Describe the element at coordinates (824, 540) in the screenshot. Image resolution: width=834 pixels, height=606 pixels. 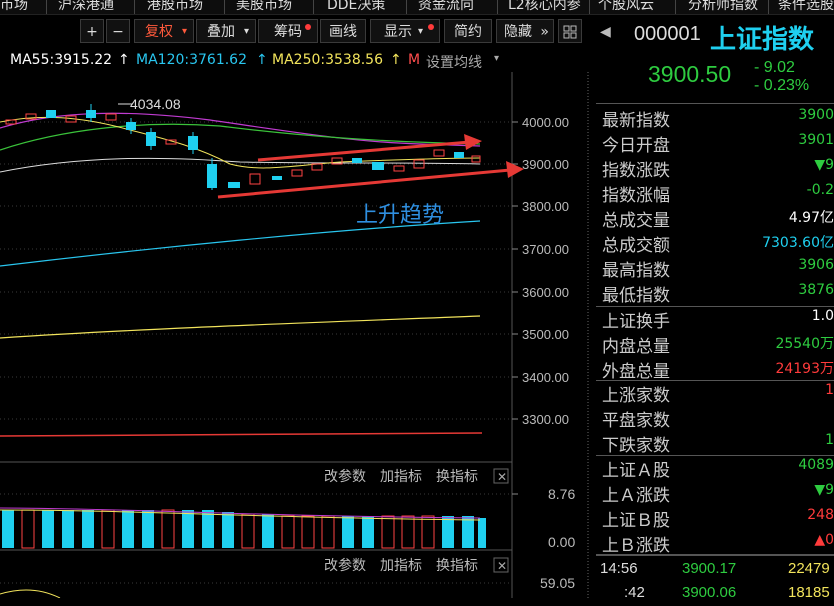
I see `stat-value: ▲0` at that location.